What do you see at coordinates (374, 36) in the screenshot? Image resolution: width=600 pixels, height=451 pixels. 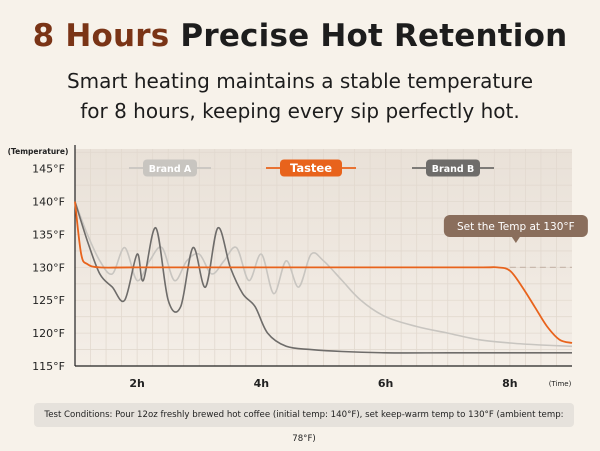 I see `headline-rest: Precise Hot Retention` at bounding box center [374, 36].